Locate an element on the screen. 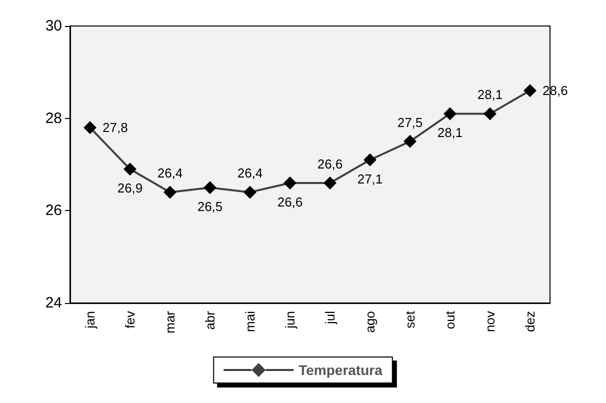  x-tick-label: jan is located at coordinates (90, 320).